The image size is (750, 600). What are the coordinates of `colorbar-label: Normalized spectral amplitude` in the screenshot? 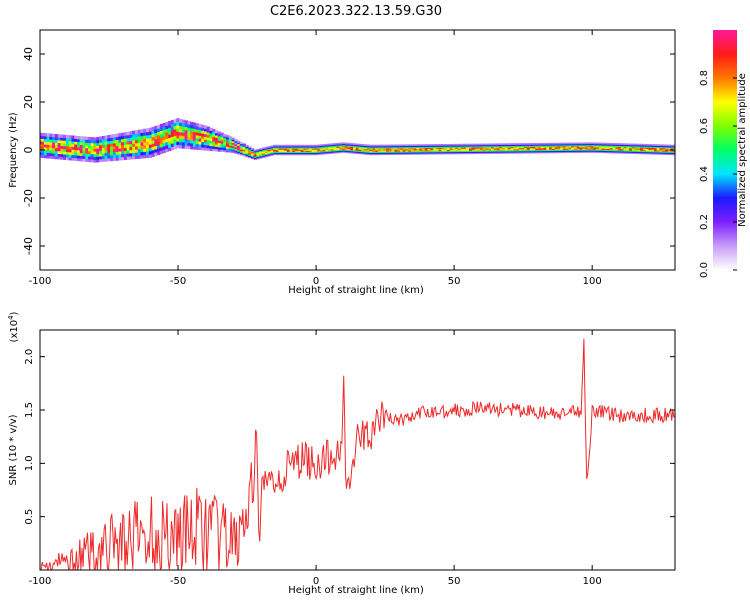 It's located at (742, 150).